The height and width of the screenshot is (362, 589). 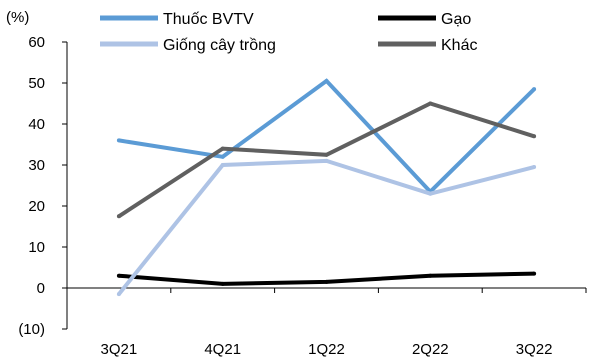 What do you see at coordinates (36, 247) in the screenshot?
I see `y-tick-label: 10` at bounding box center [36, 247].